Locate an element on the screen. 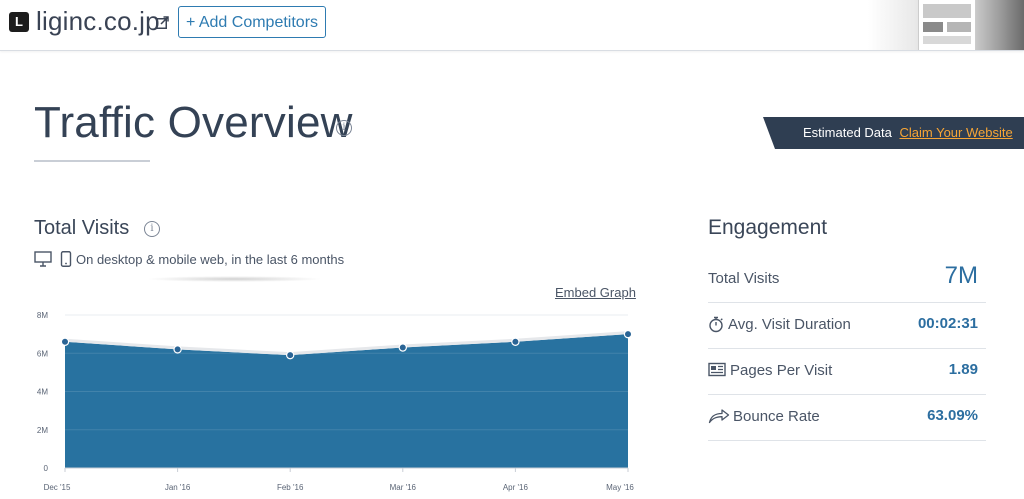 The width and height of the screenshot is (1024, 499). engagement-value: 1.89 is located at coordinates (963, 369).